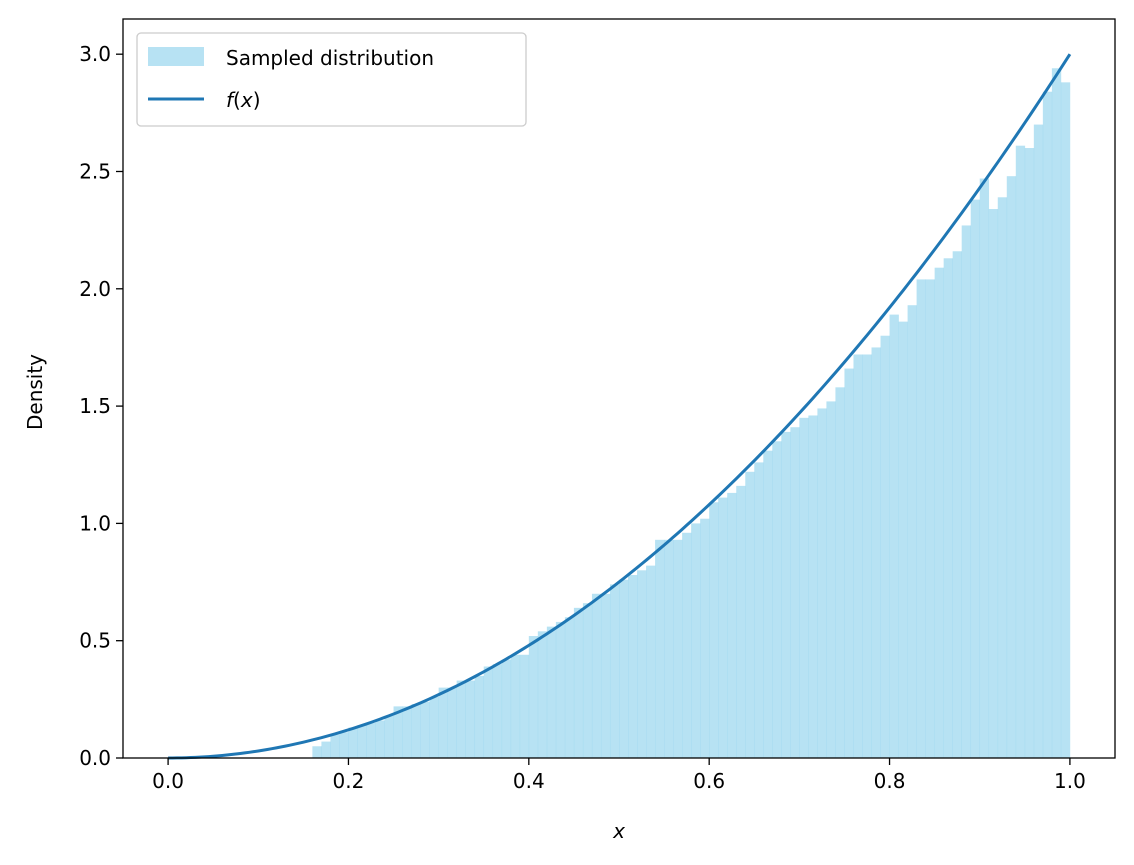 The image size is (1134, 865). What do you see at coordinates (95, 54) in the screenshot?
I see `y-tick-label: 3.0` at bounding box center [95, 54].